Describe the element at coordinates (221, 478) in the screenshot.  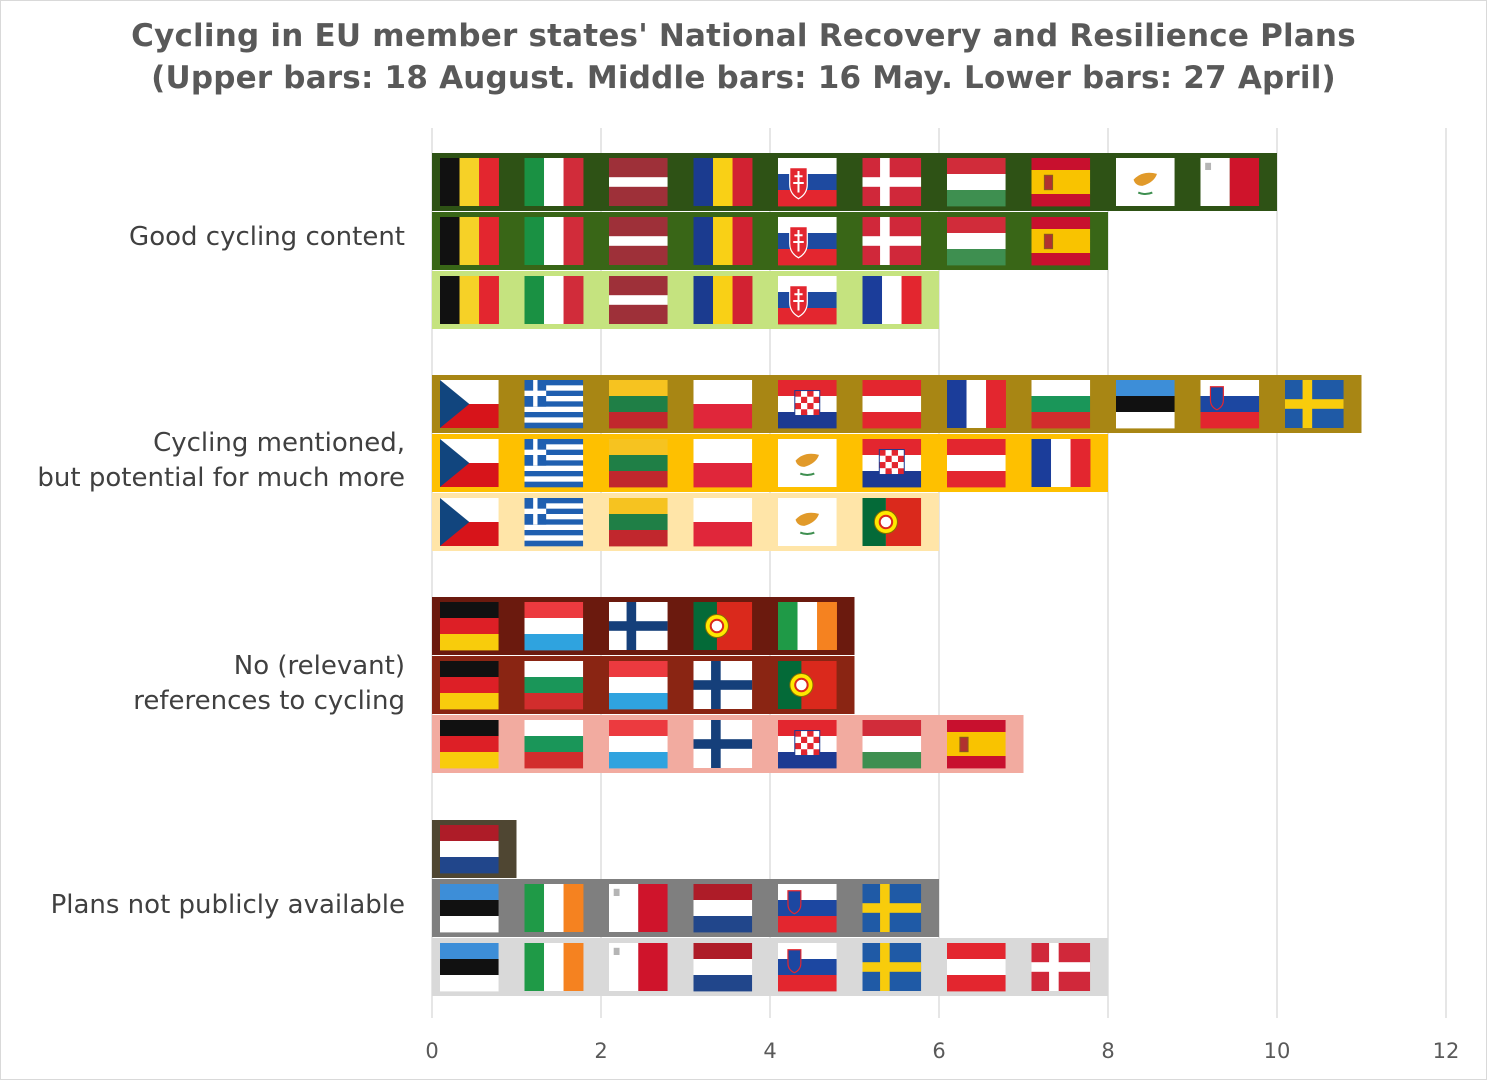
I see `category-label-line: but potential for much more` at that location.